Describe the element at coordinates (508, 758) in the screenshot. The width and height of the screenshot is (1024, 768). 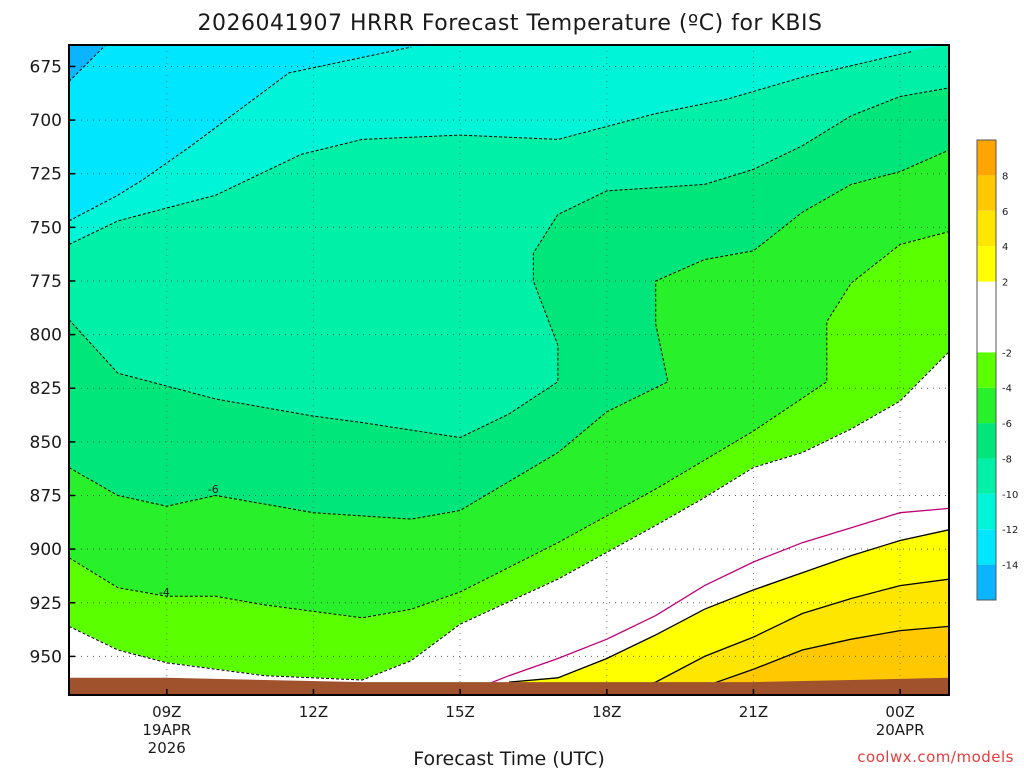
I see `x-axis-label: Forecast Time (UTC)` at that location.